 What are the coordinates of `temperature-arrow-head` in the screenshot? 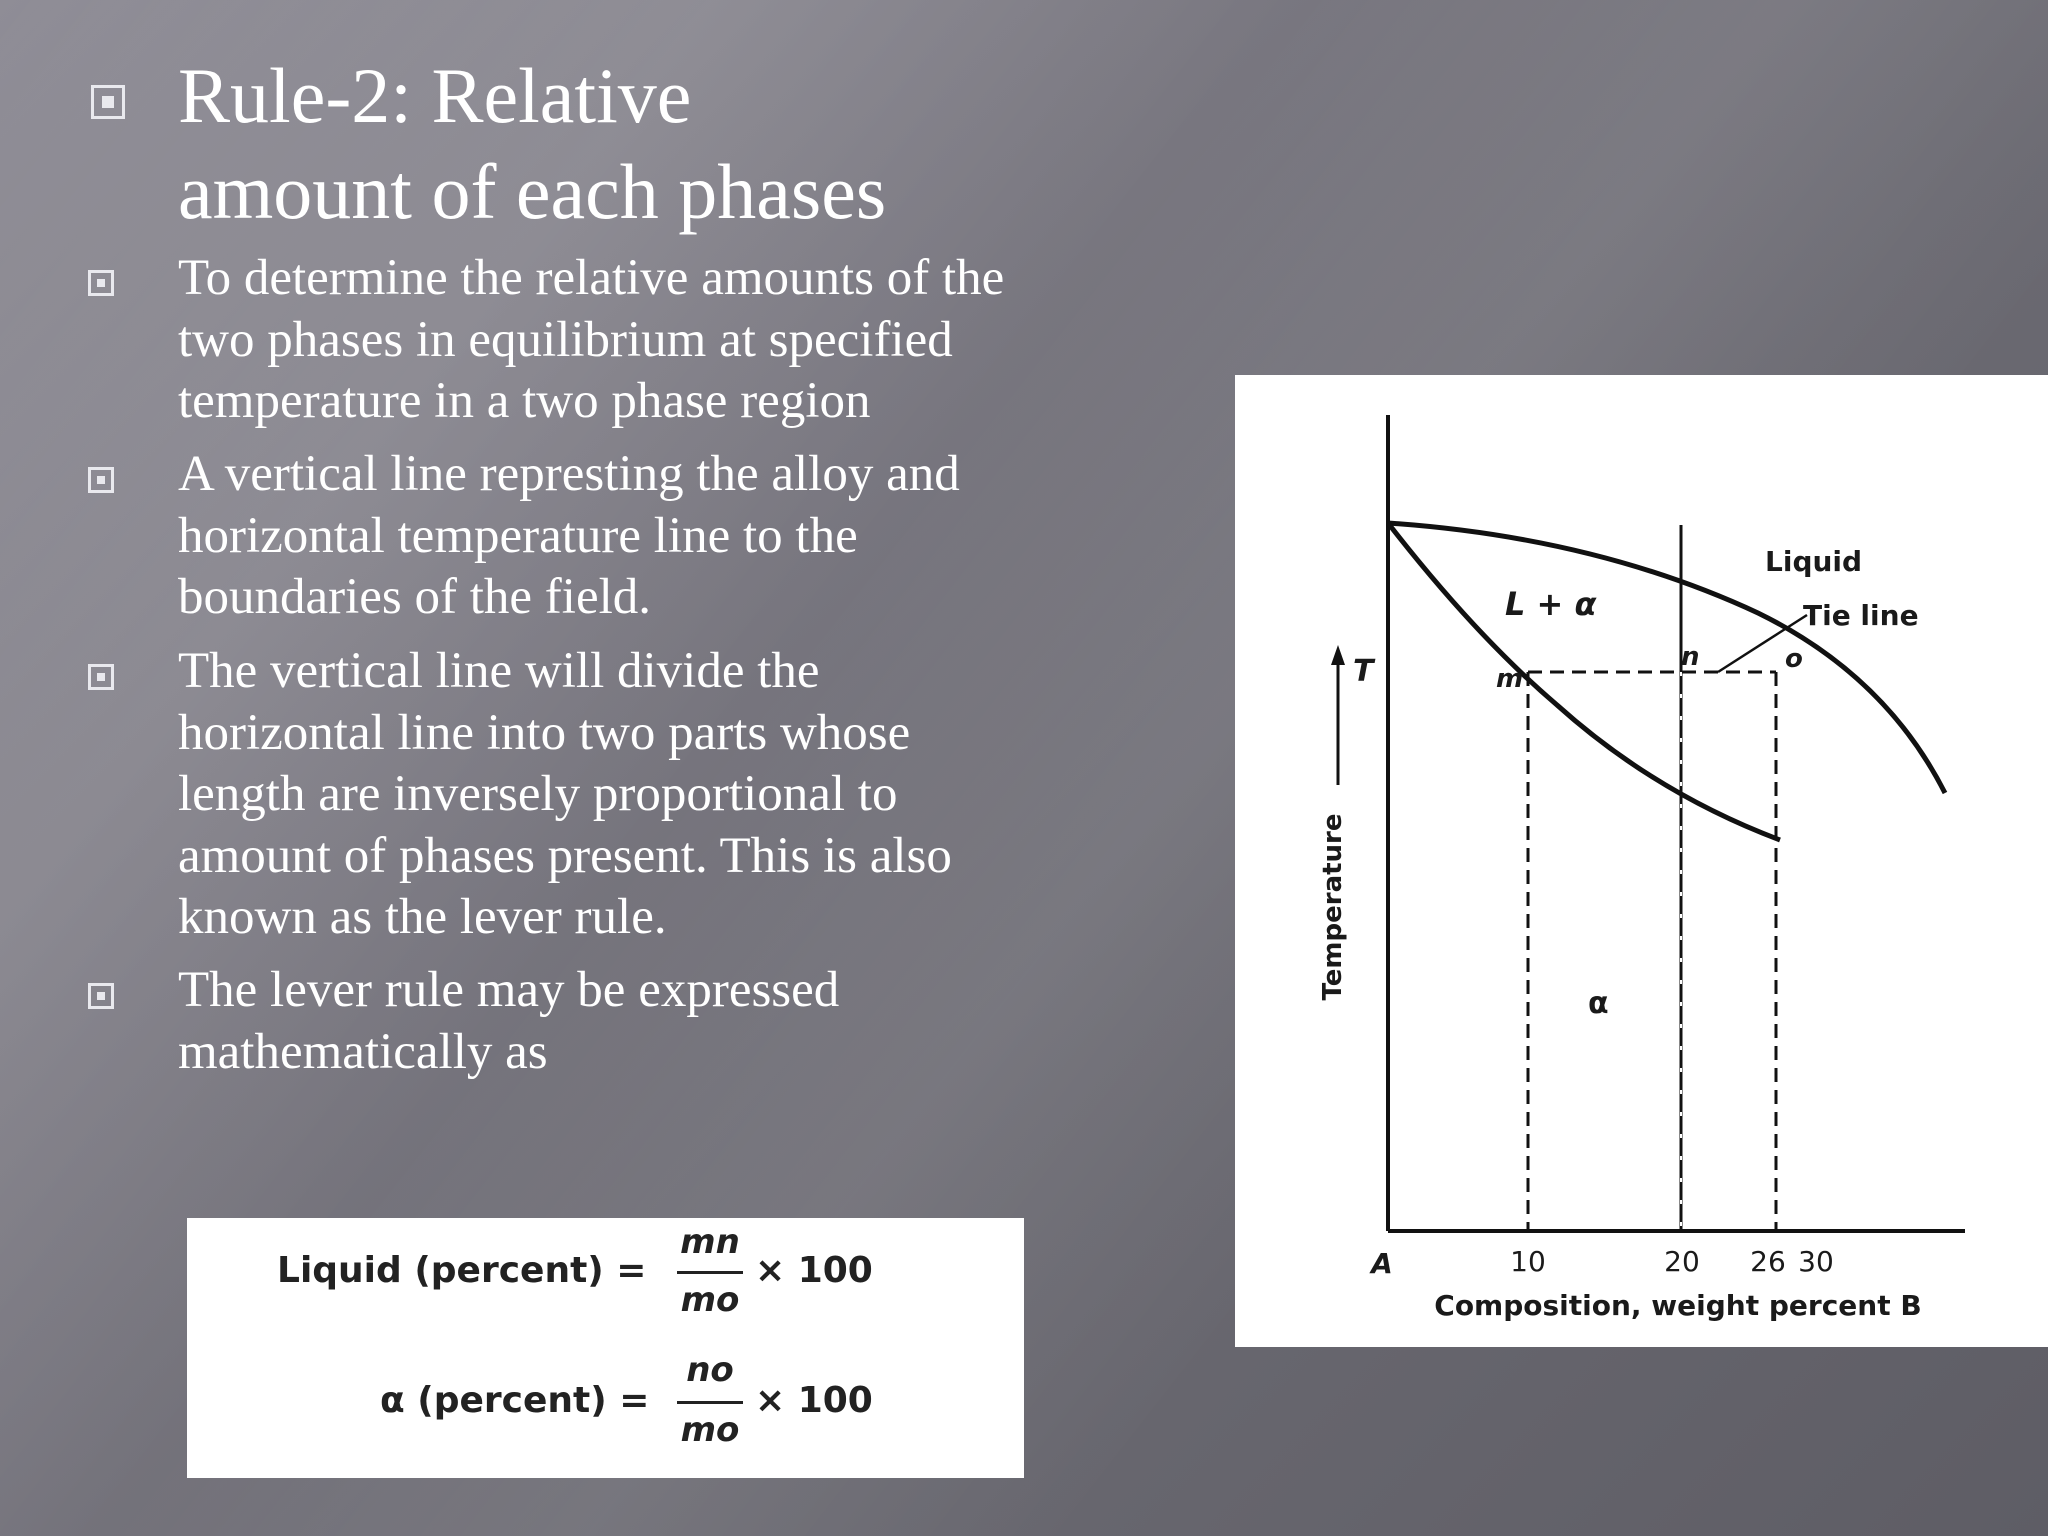 It's located at (1338, 655).